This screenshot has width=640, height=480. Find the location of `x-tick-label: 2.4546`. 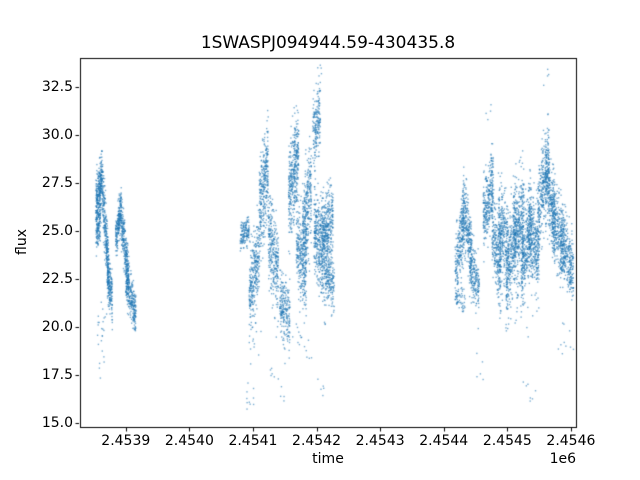

x-tick-label: 2.4546 is located at coordinates (571, 441).